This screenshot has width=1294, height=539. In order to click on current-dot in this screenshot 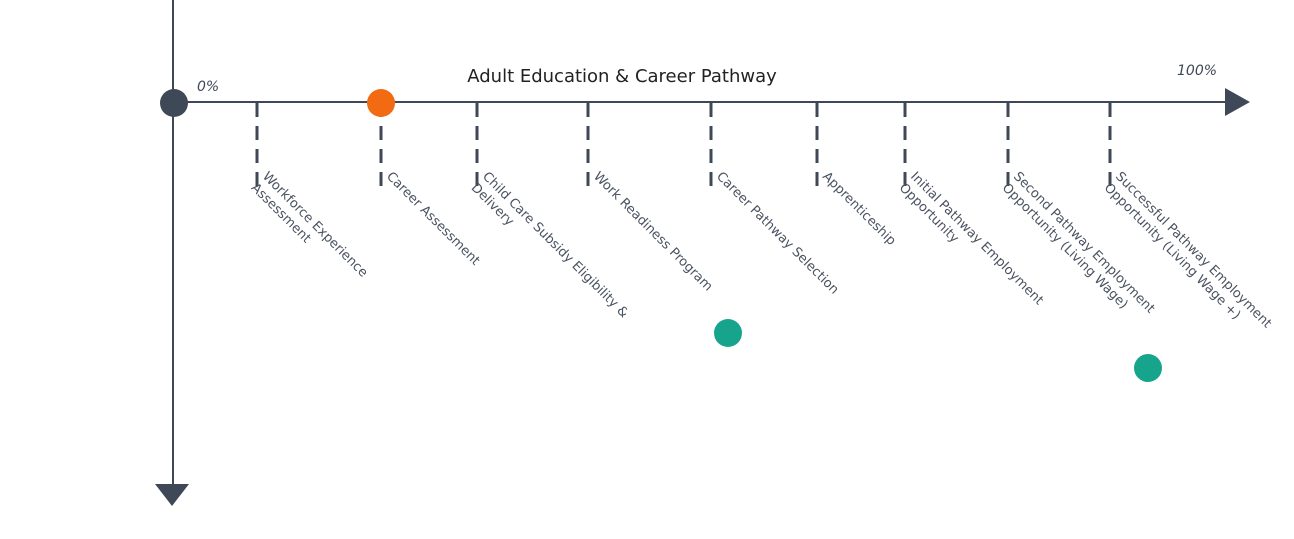, I will do `click(381, 103)`.